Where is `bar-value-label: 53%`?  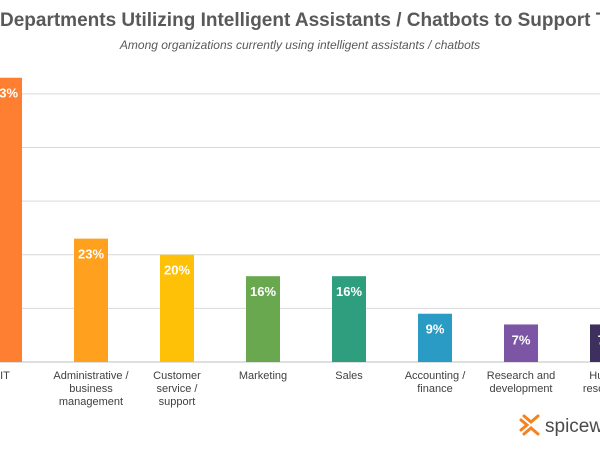
bar-value-label: 53% is located at coordinates (9, 93).